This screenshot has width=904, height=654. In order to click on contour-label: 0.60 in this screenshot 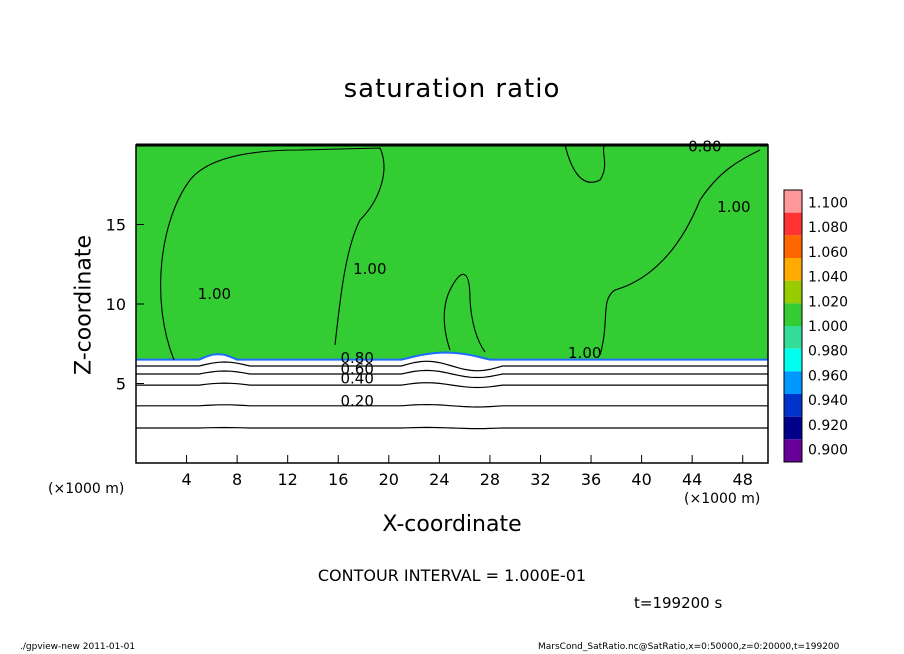, I will do `click(356, 369)`.